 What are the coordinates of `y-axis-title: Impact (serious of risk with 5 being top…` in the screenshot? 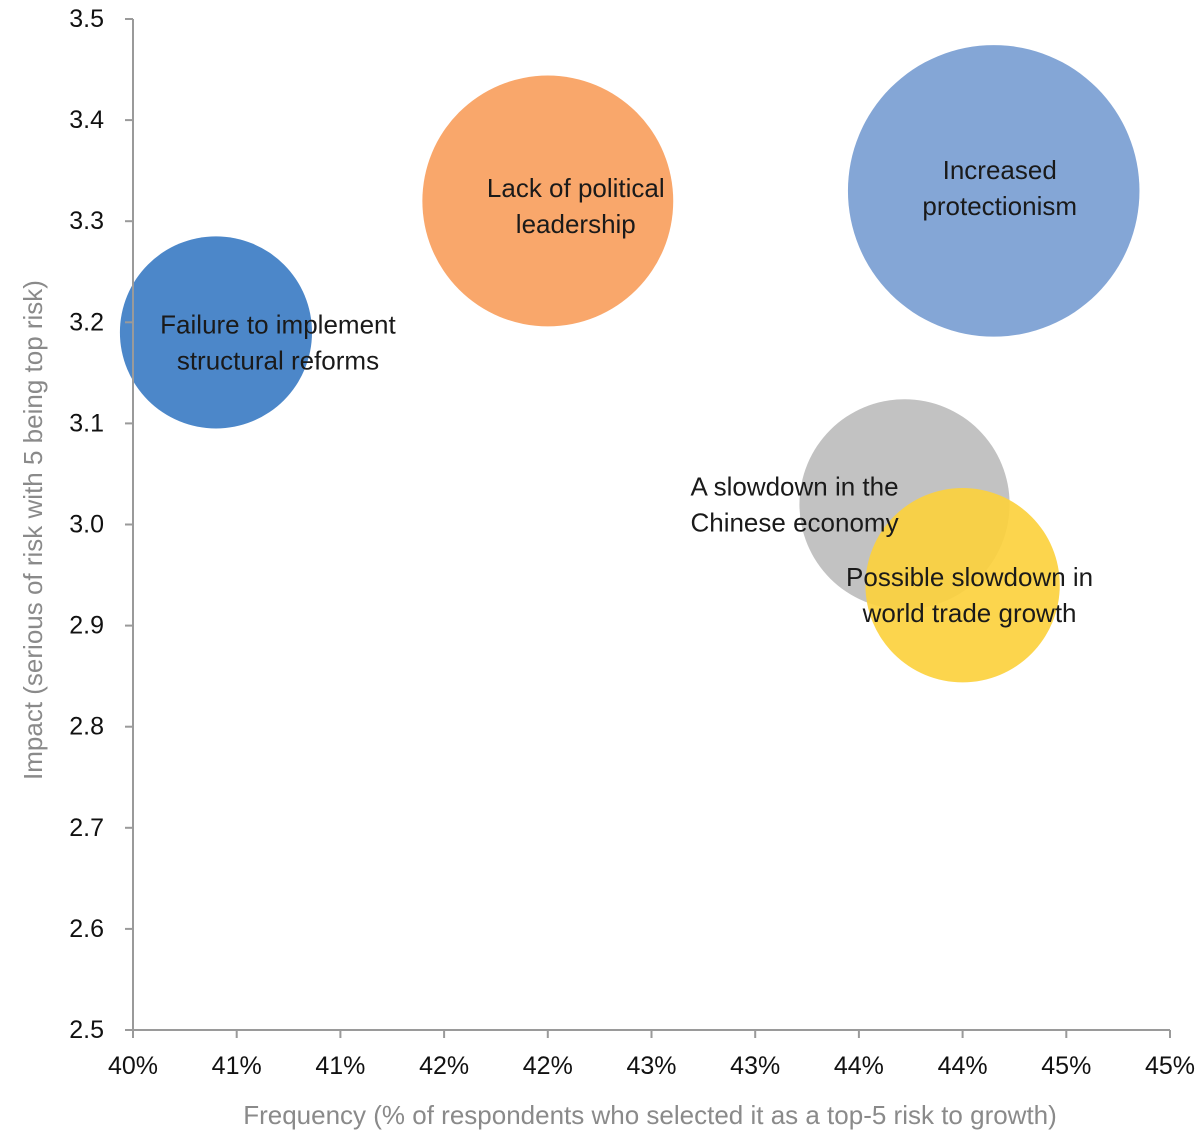 It's located at (33, 530).